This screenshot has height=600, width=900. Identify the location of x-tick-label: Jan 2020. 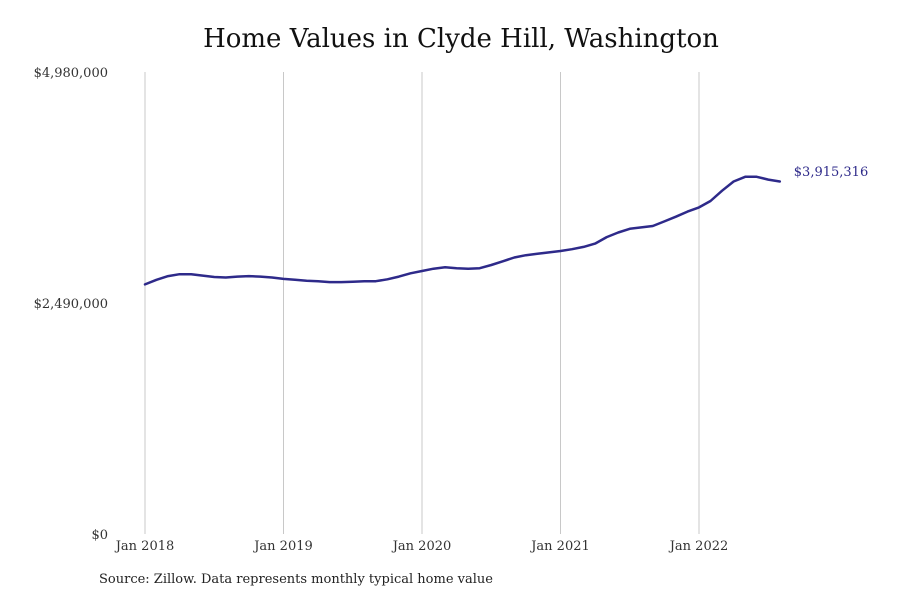
(421, 546).